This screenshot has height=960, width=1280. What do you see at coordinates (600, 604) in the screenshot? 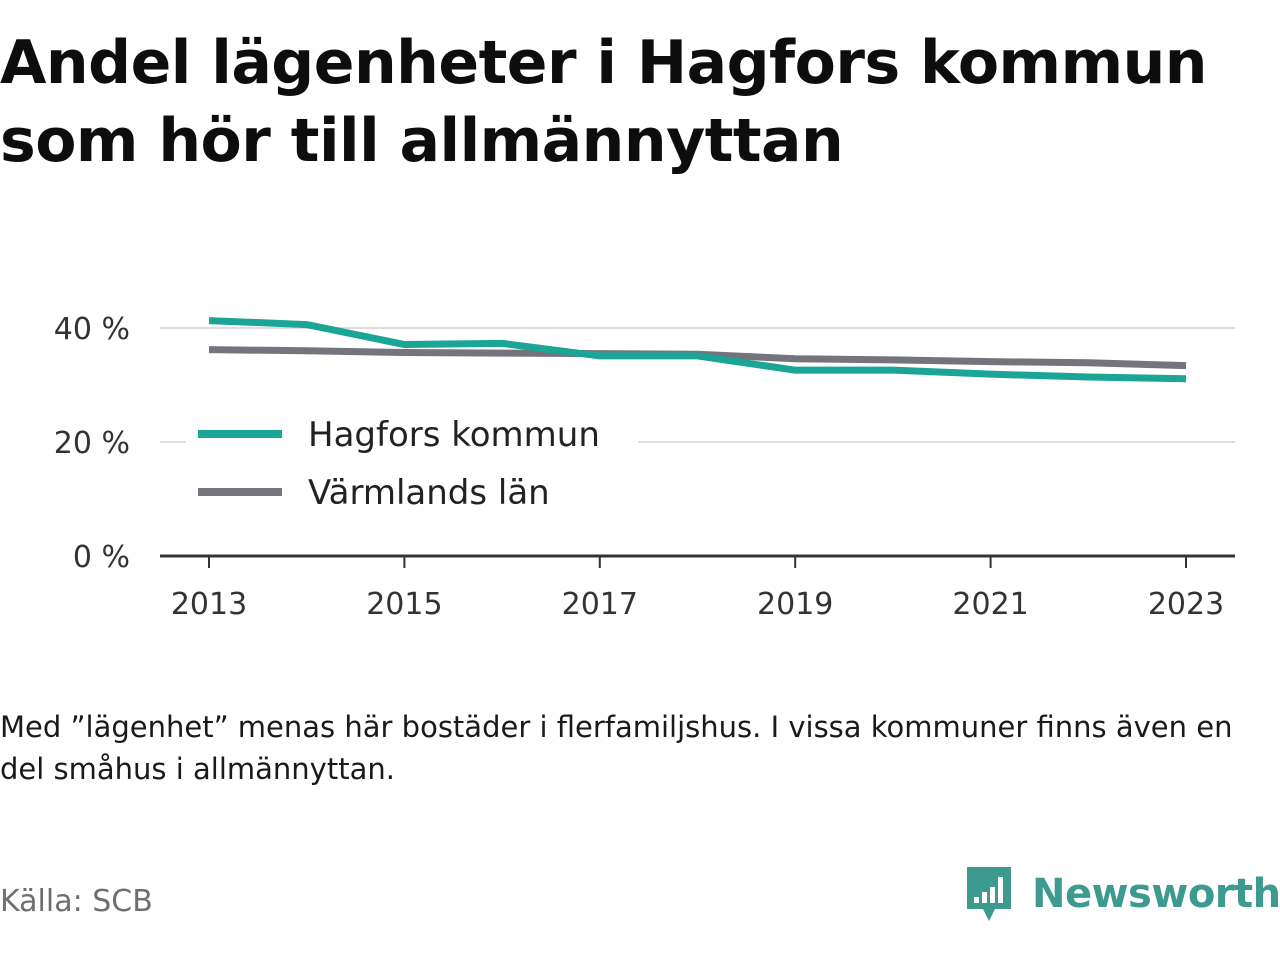
I see `x-tick-label: 2017` at bounding box center [600, 604].